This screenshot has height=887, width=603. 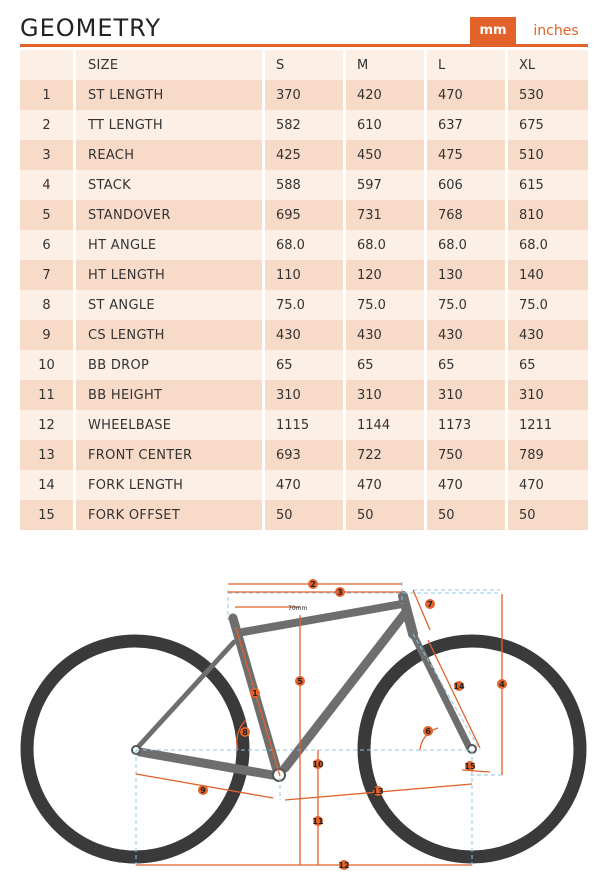 I want to click on row-value-s: 75.0, so click(x=305, y=305).